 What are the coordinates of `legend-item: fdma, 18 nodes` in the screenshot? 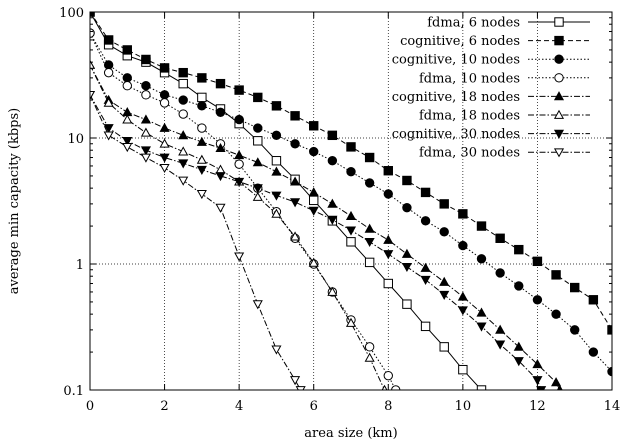 It's located at (504, 116).